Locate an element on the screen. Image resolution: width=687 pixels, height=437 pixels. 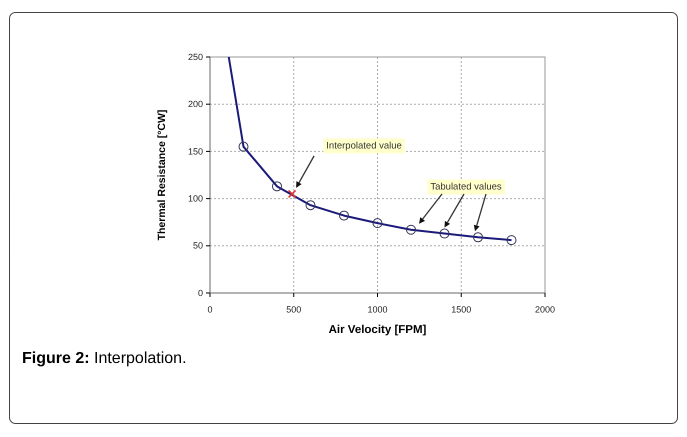
y-tick-label: 200 is located at coordinates (195, 104).